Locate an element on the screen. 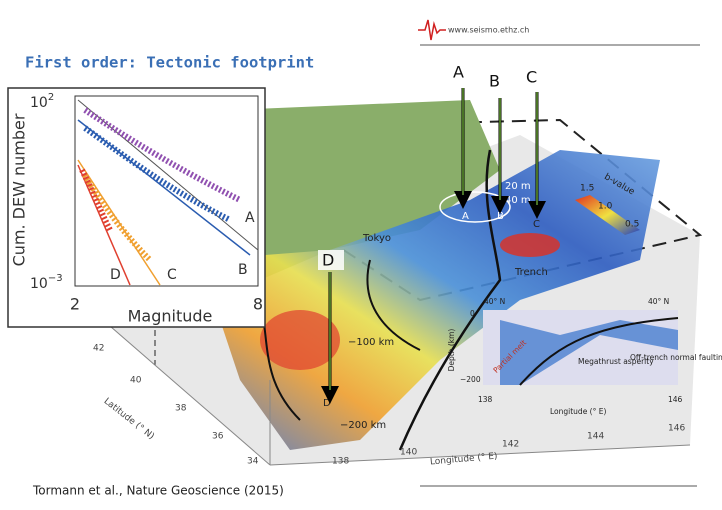  lon-tick: 140 is located at coordinates (408, 453).